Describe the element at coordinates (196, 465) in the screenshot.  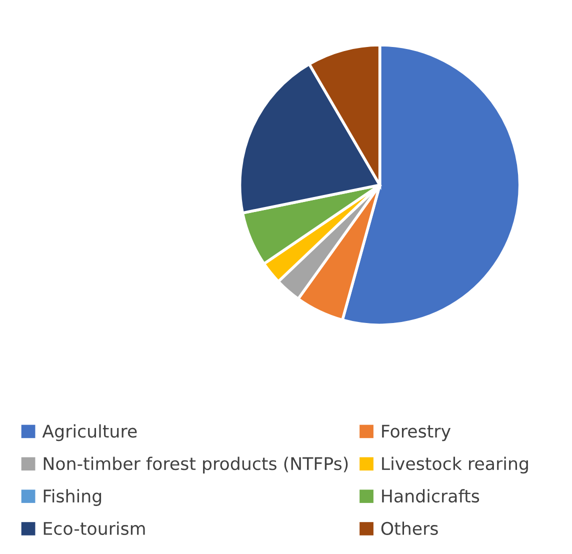
I see `legend-label: Non-timber forest products (NTFPs)` at that location.